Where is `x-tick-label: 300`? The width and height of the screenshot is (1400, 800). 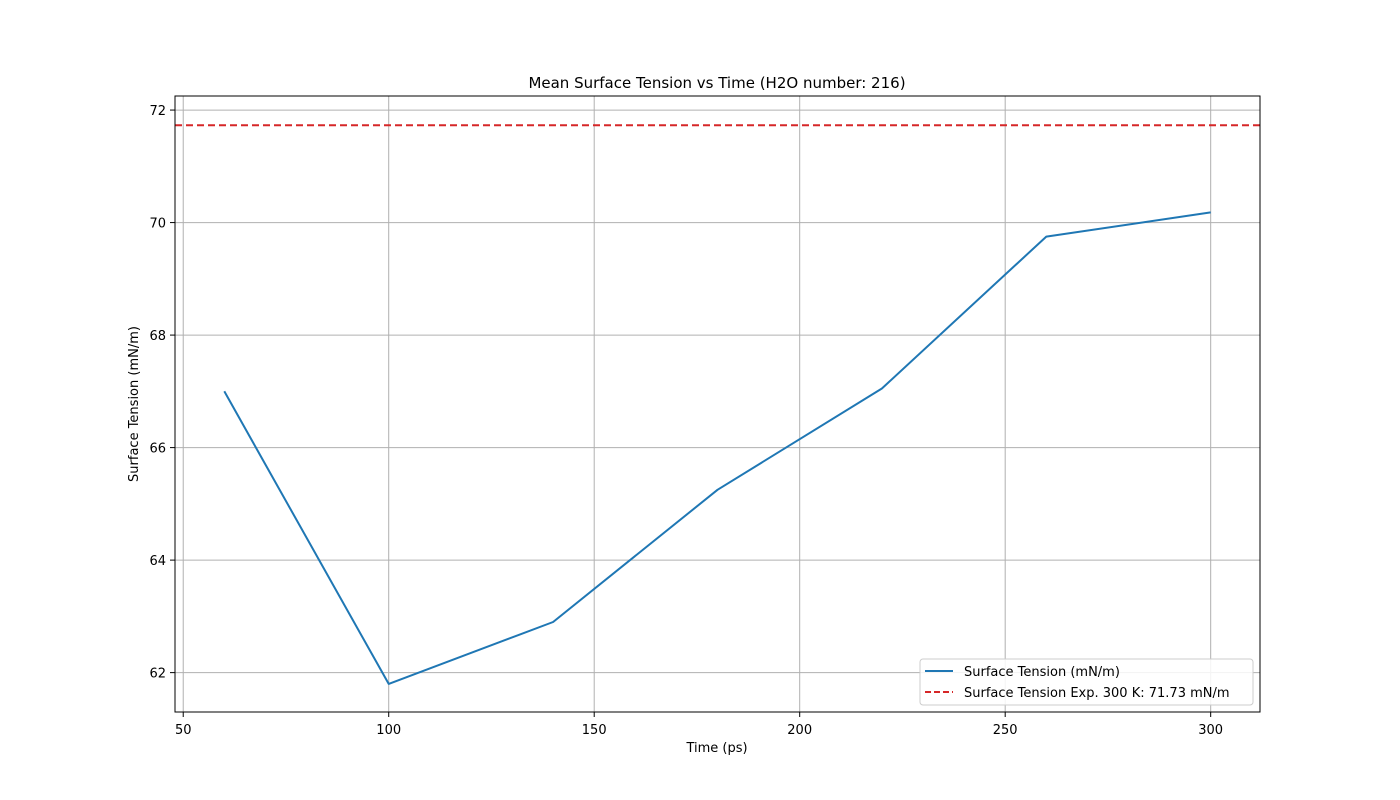 x-tick-label: 300 is located at coordinates (1210, 730).